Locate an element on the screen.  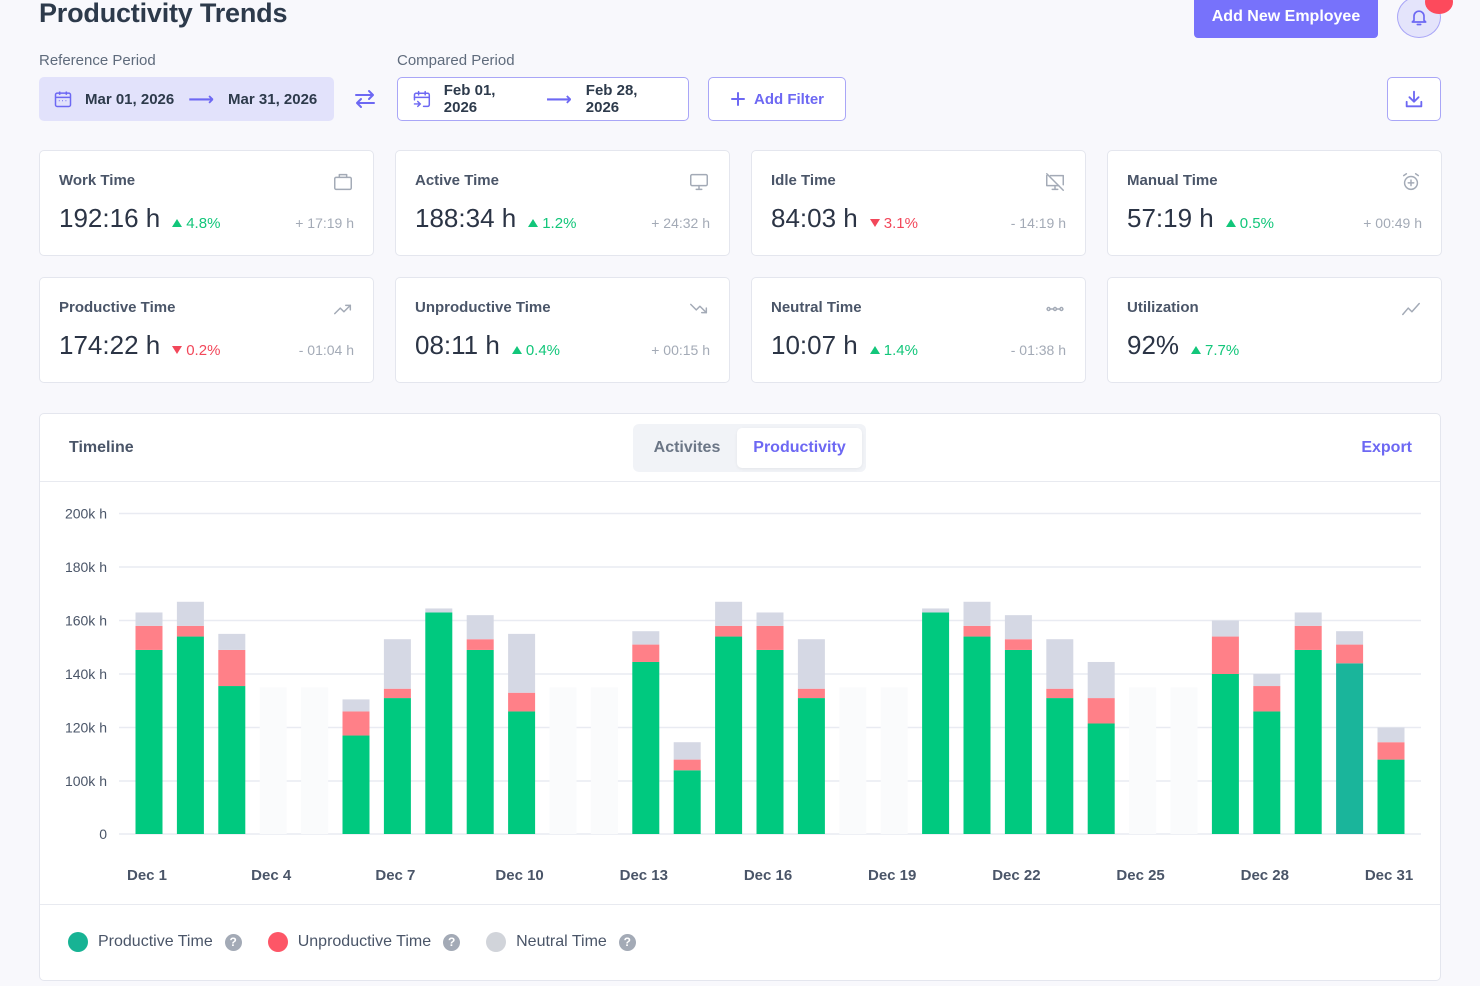
legend-divider is located at coordinates (740, 904).